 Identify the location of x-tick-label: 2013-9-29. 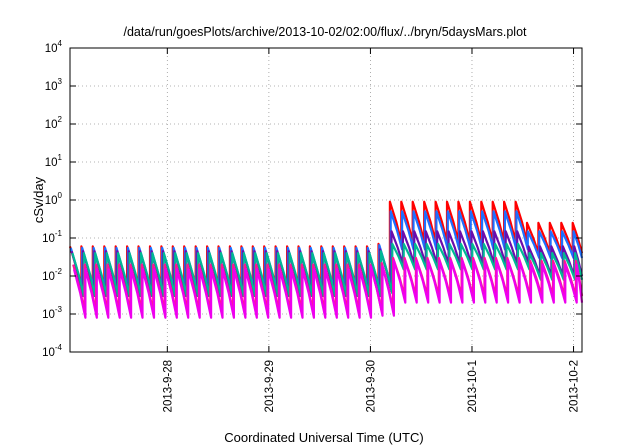
(270, 386).